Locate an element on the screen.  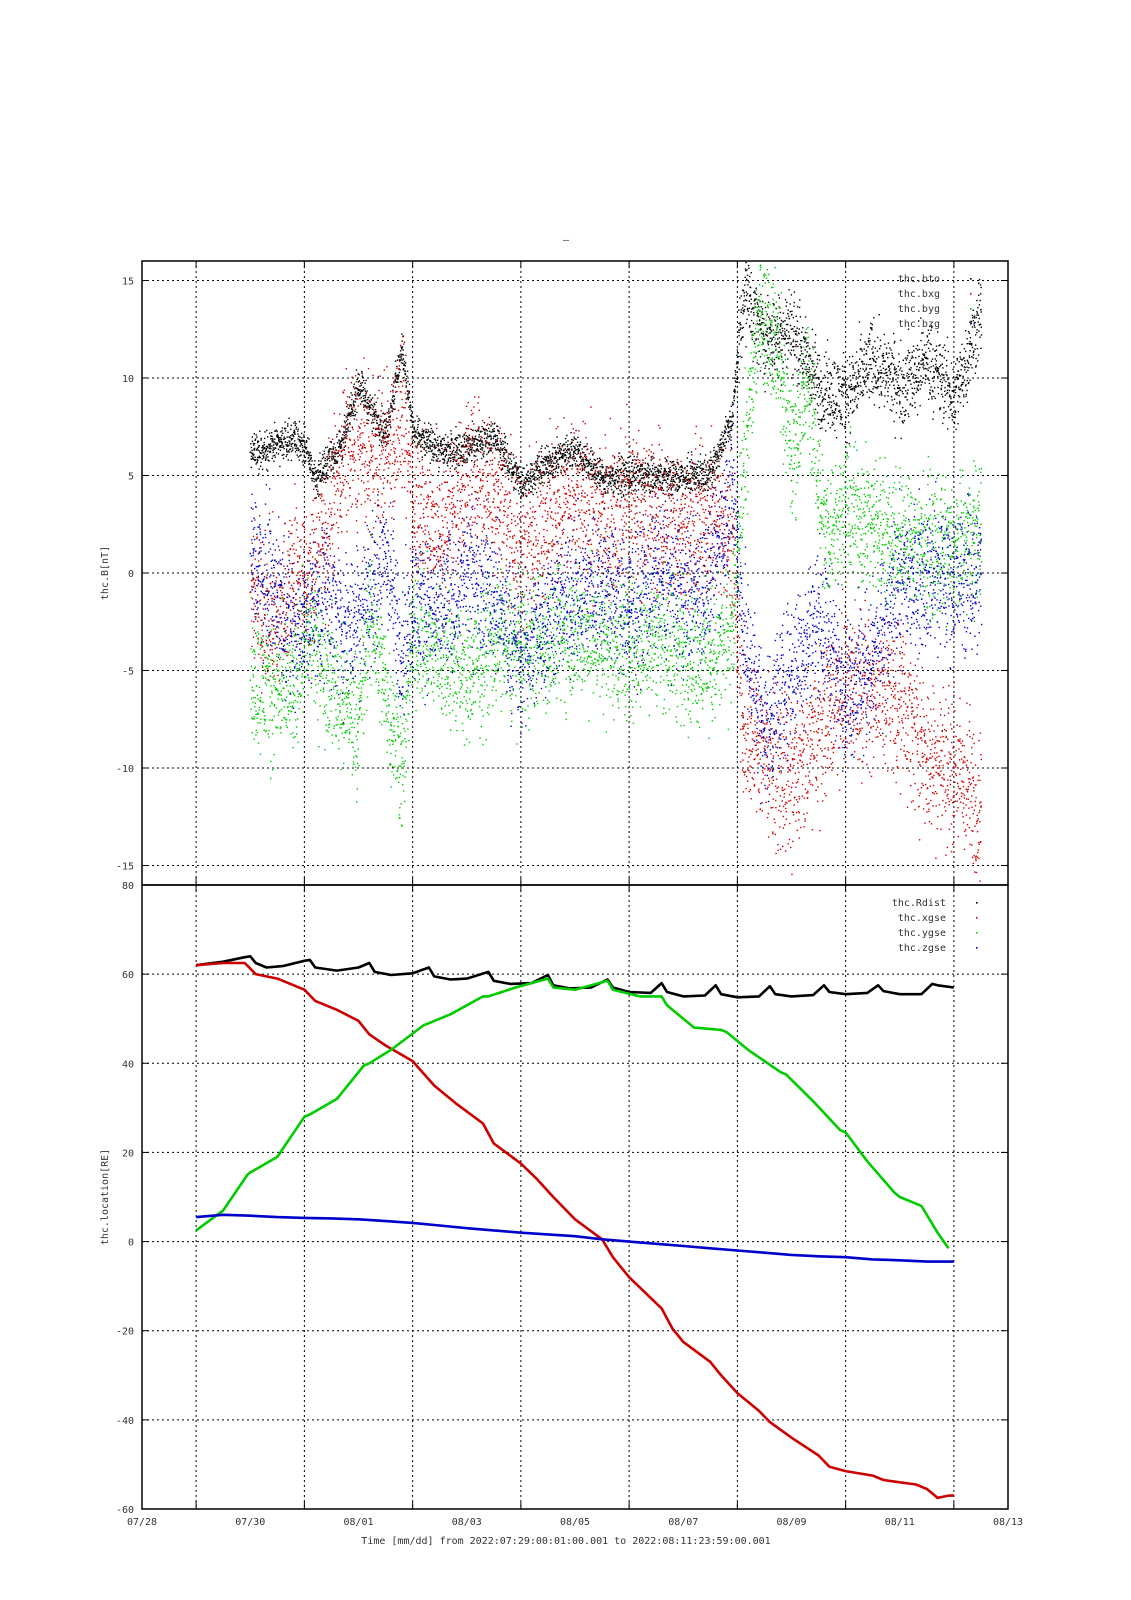
x-tick-label: 07/28 is located at coordinates (142, 1522).